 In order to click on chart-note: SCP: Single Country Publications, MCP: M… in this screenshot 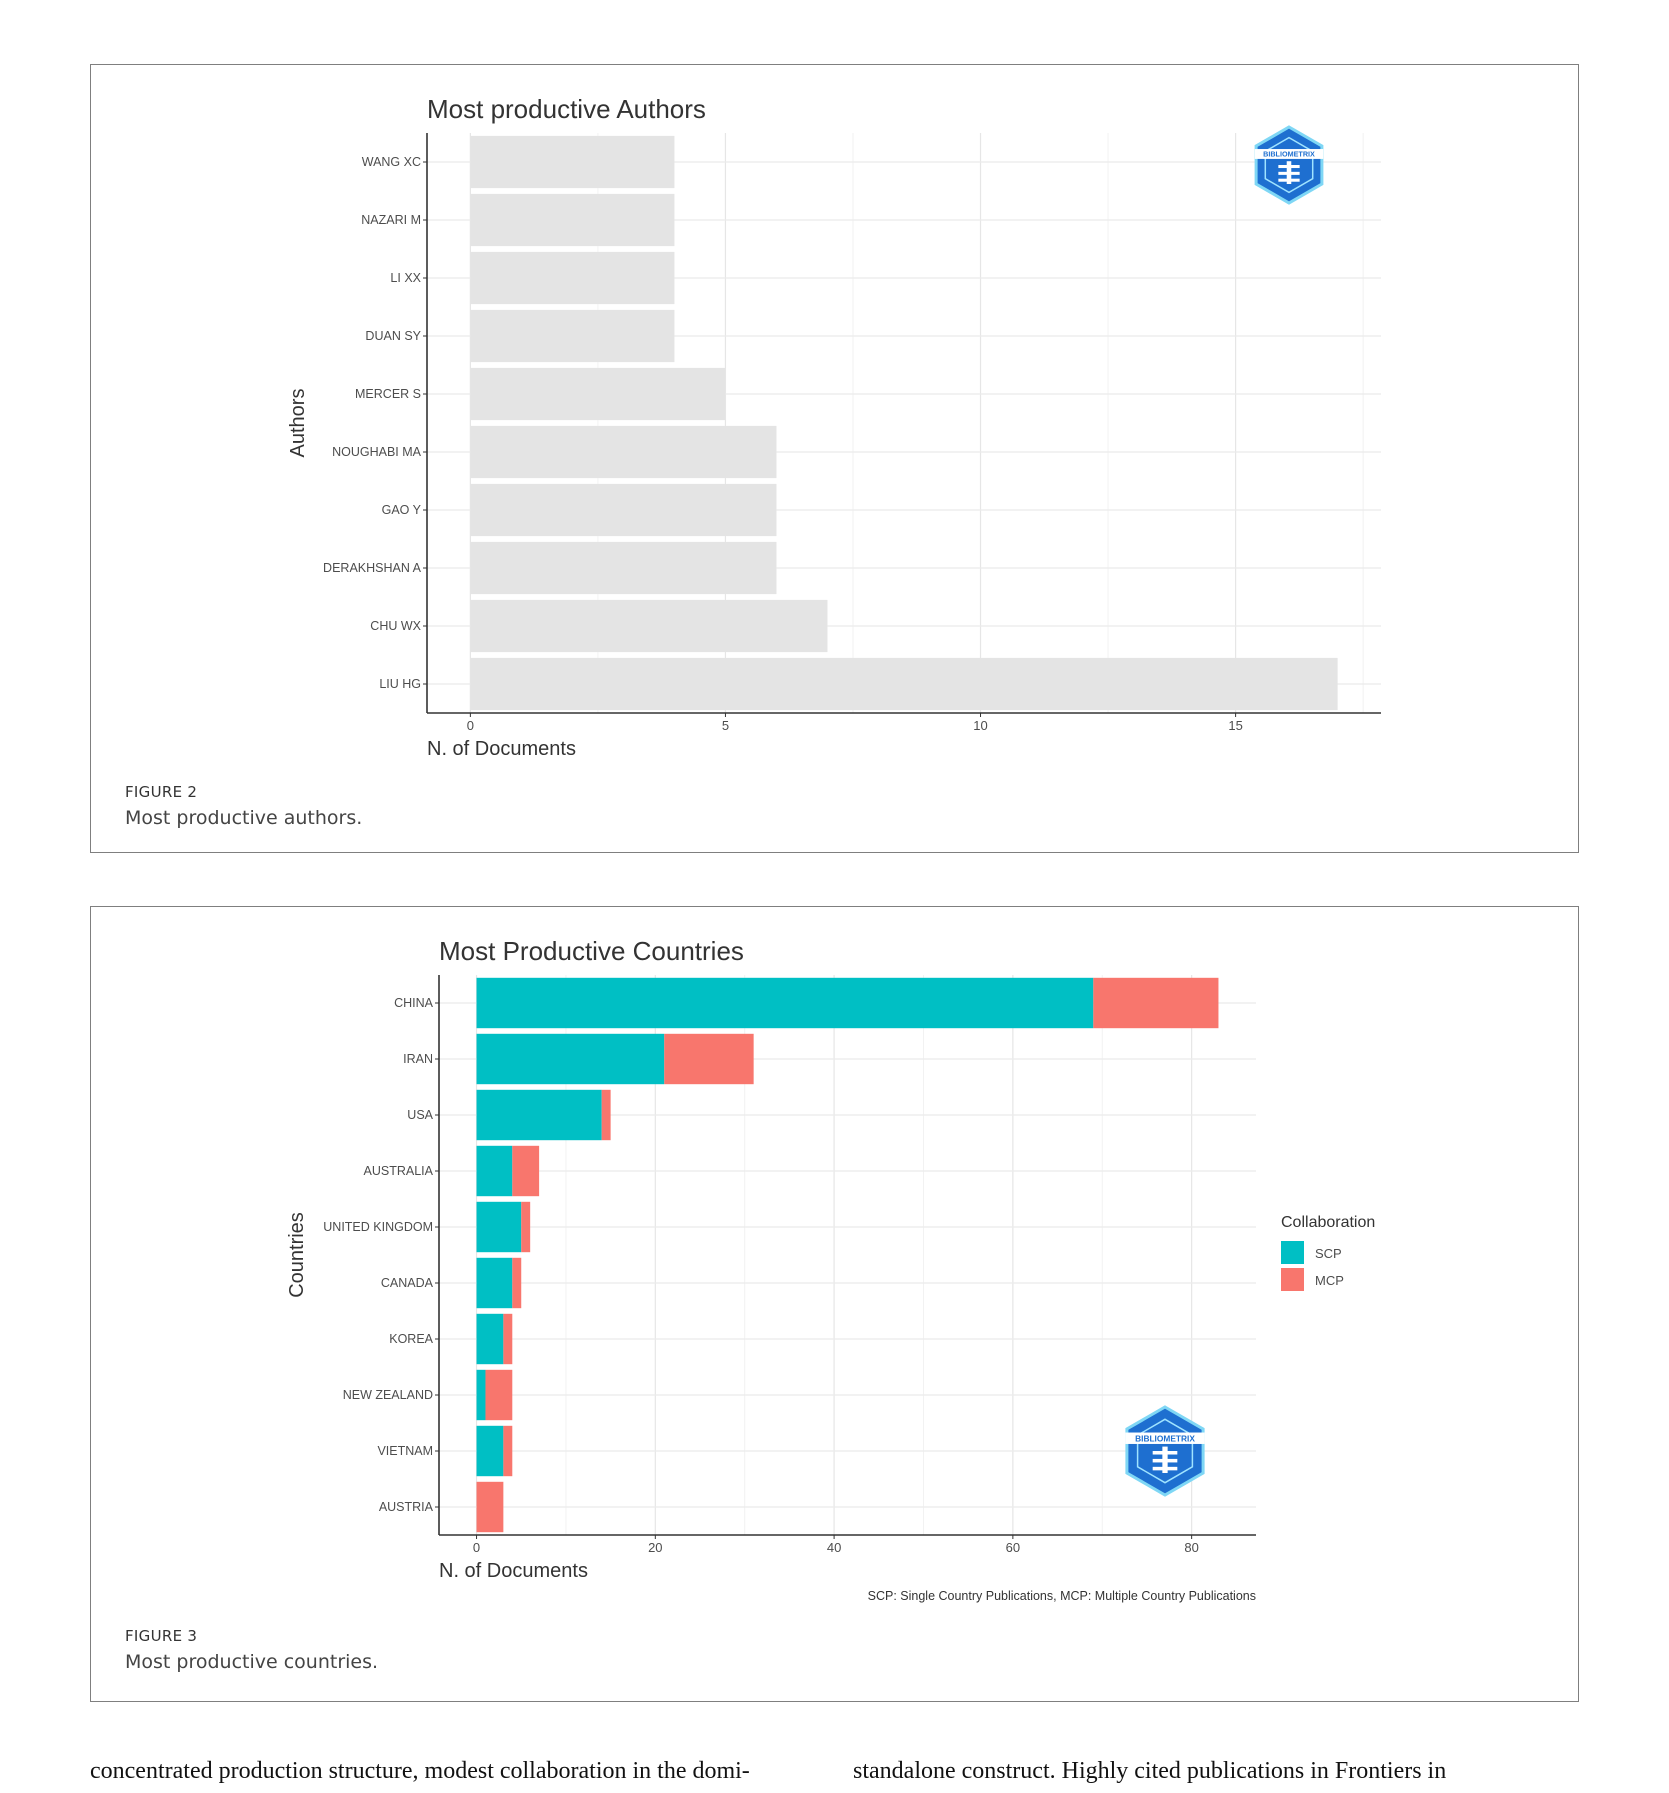, I will do `click(1062, 1596)`.